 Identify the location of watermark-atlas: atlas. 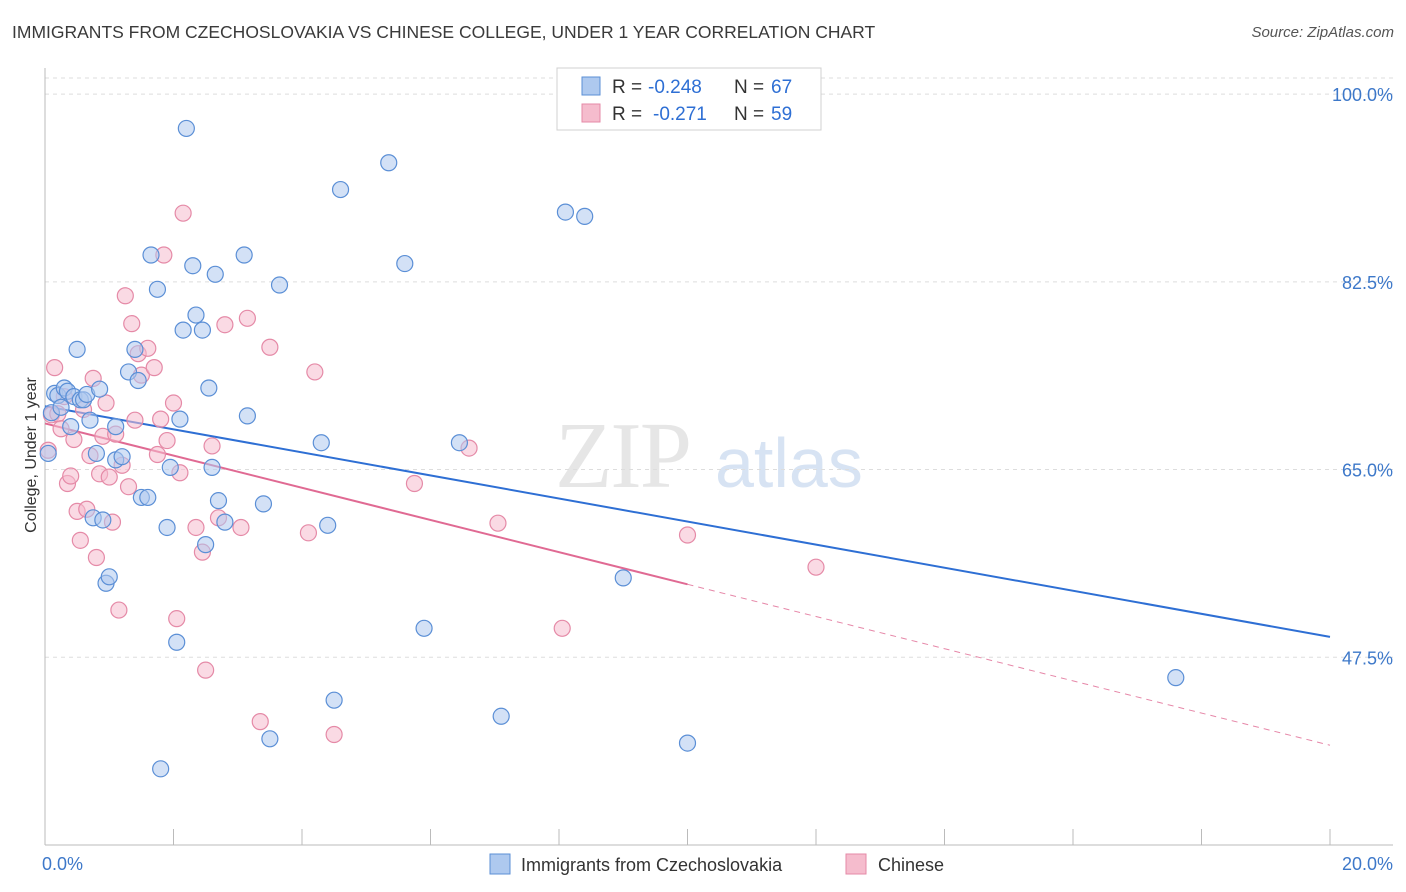
(789, 463).